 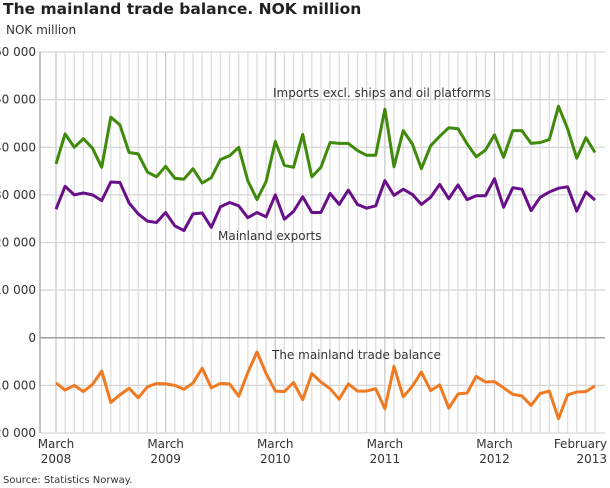 I want to click on chart-title: The mainland trade balance. NOK million, so click(x=182, y=9).